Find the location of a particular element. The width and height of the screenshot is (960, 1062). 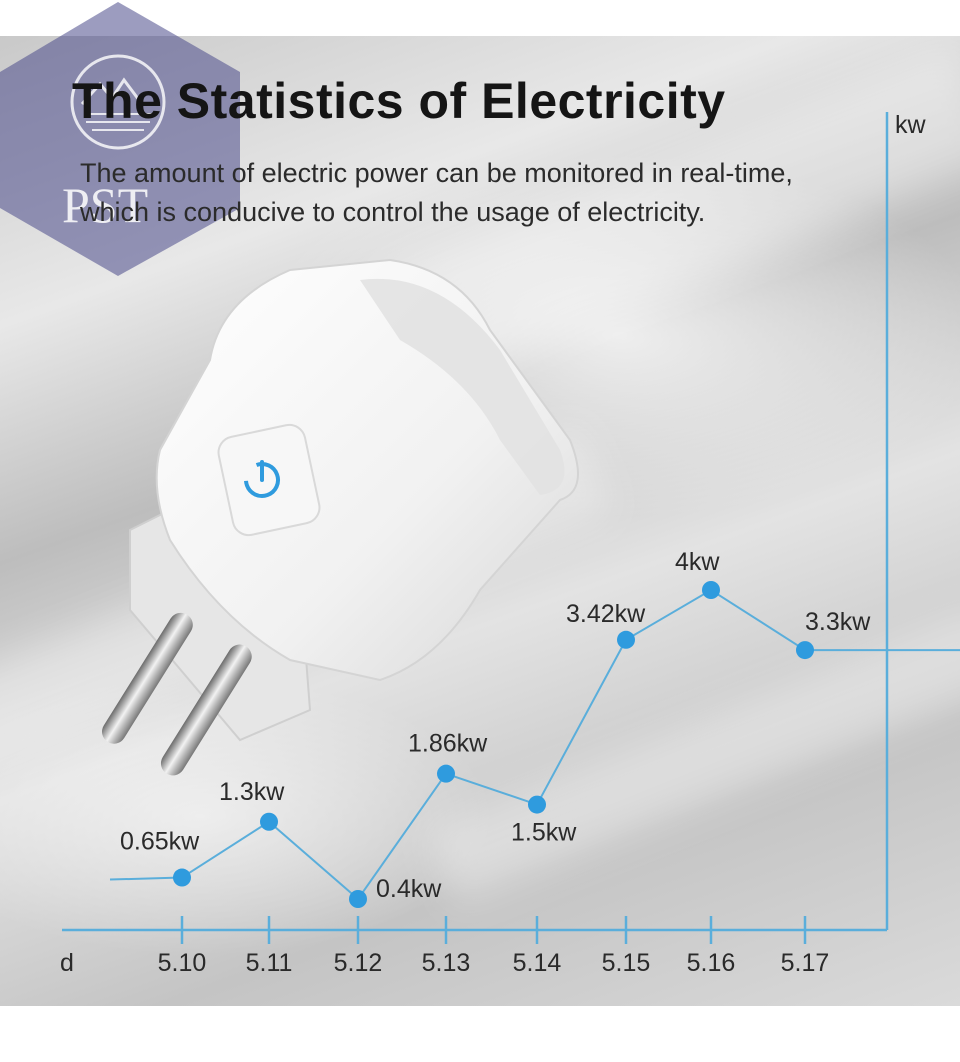

series-lead-in is located at coordinates (146, 878).